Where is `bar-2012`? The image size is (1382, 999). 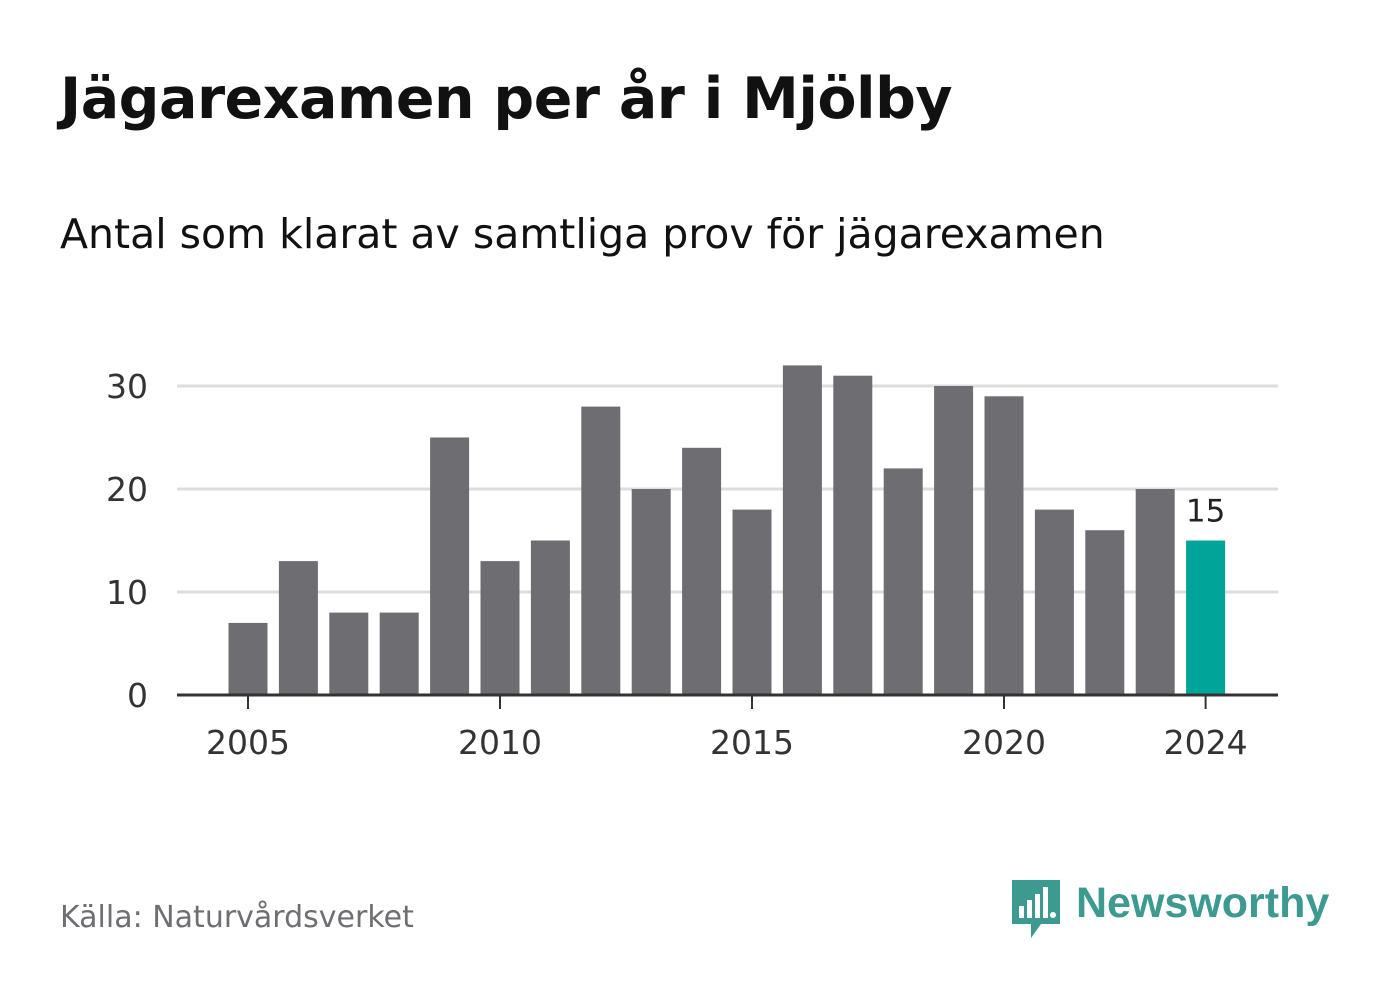
bar-2012 is located at coordinates (601, 550).